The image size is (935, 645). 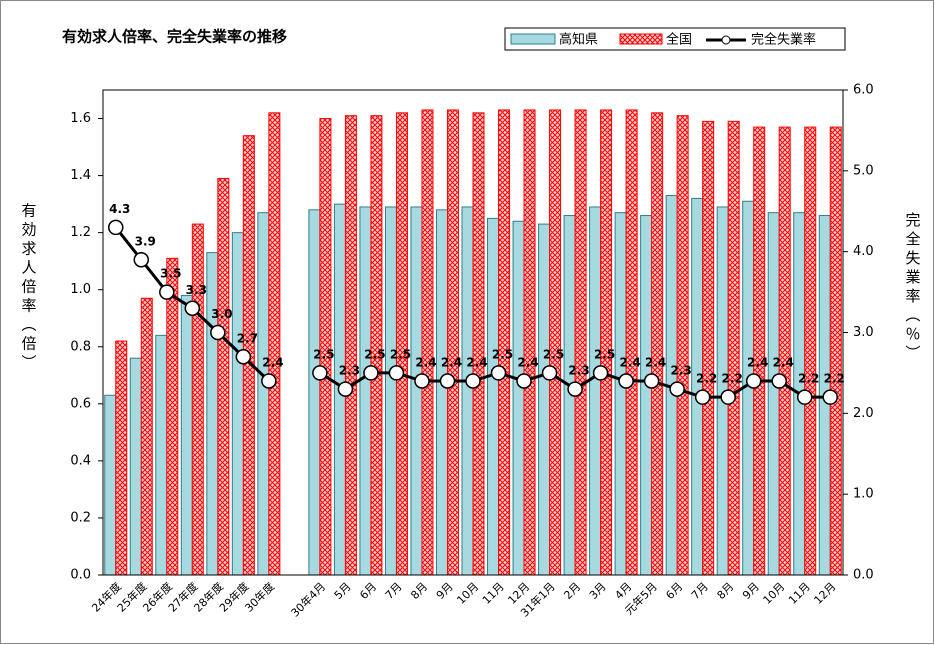 What do you see at coordinates (80, 175) in the screenshot?
I see `y-tick-label: 1.4` at bounding box center [80, 175].